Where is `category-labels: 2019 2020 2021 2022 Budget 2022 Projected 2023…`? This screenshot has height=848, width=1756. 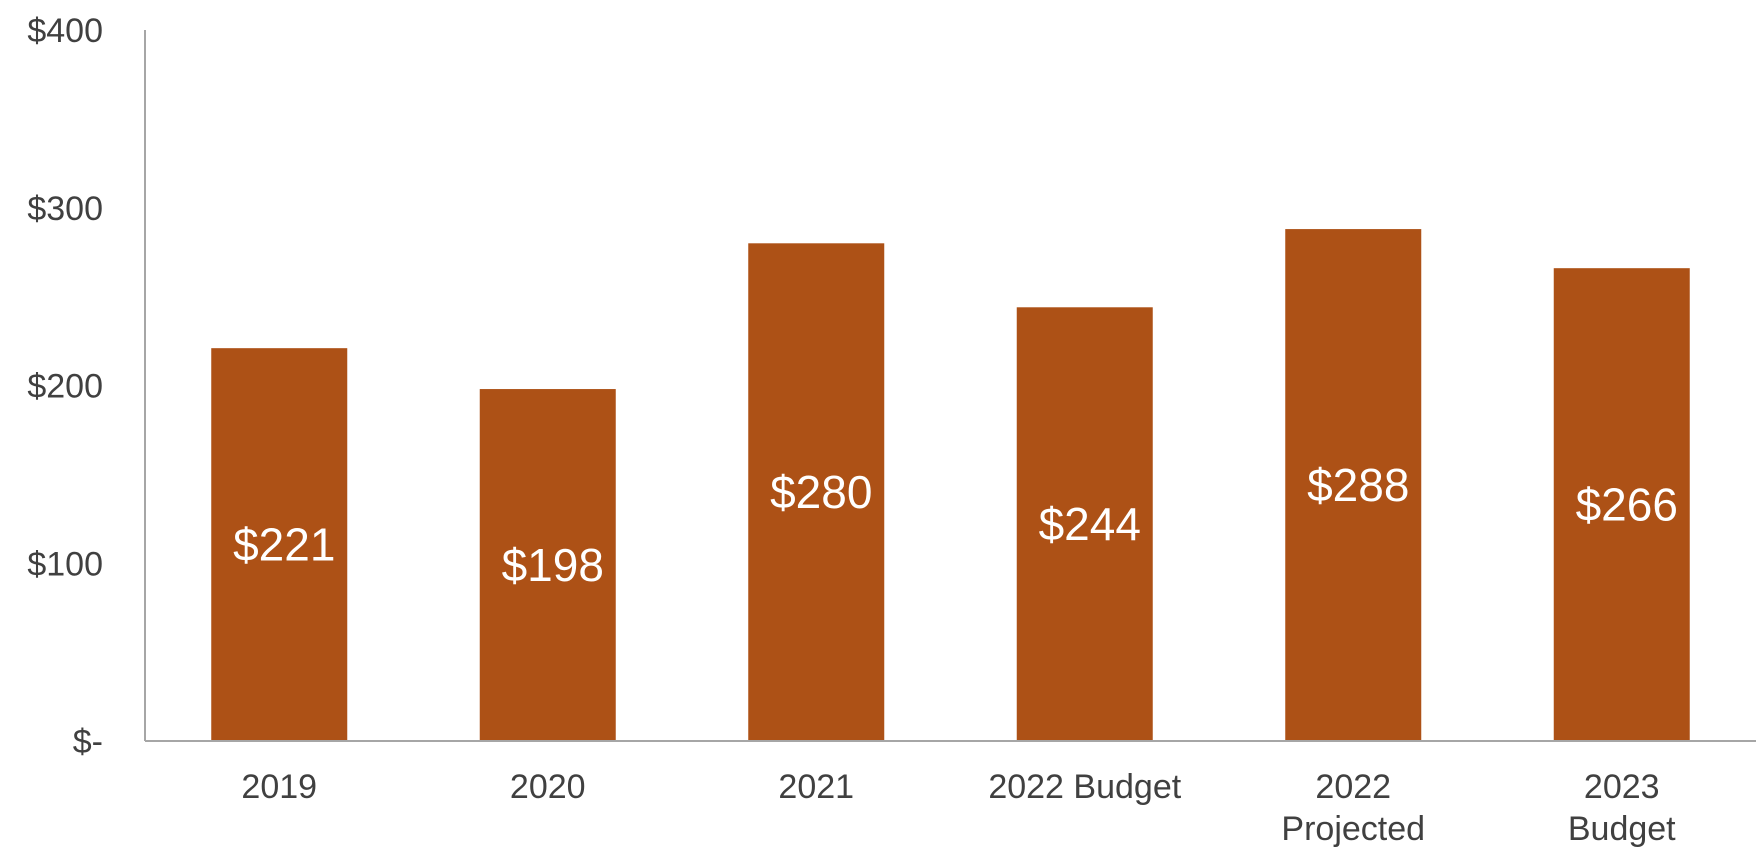 category-labels: 2019 2020 2021 2022 Budget 2022 Projected 2023… is located at coordinates (958, 808).